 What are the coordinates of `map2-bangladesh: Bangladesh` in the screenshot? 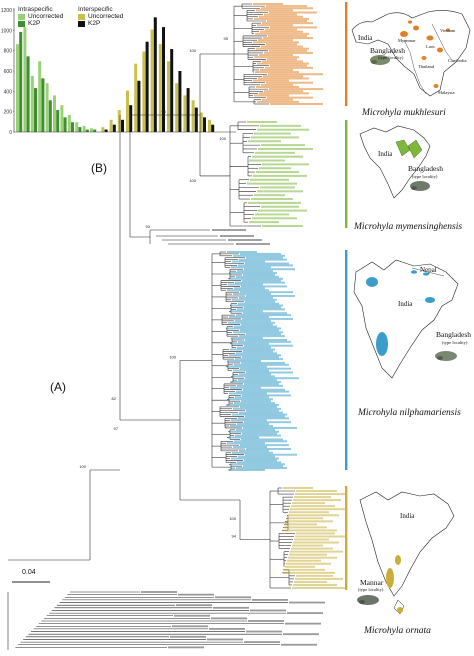 It's located at (425, 168).